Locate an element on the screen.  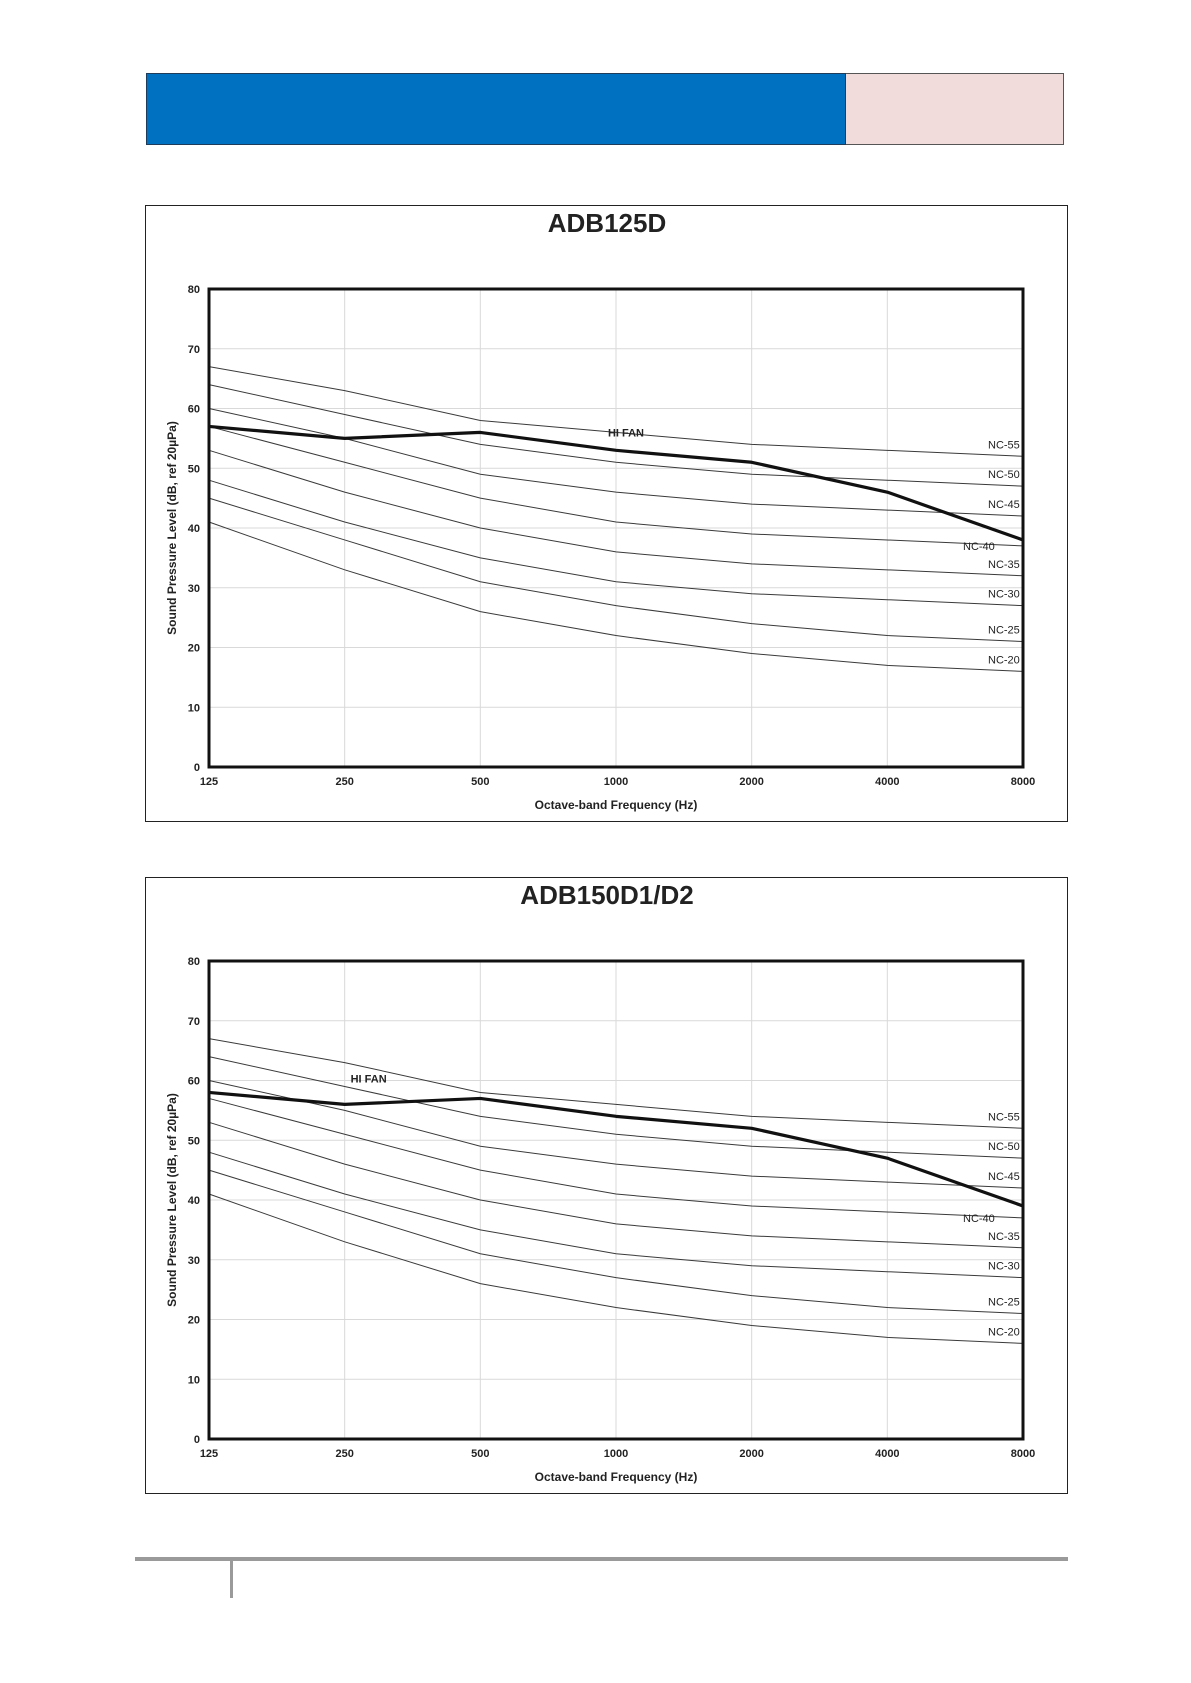
footer-divider is located at coordinates (231, 1579).